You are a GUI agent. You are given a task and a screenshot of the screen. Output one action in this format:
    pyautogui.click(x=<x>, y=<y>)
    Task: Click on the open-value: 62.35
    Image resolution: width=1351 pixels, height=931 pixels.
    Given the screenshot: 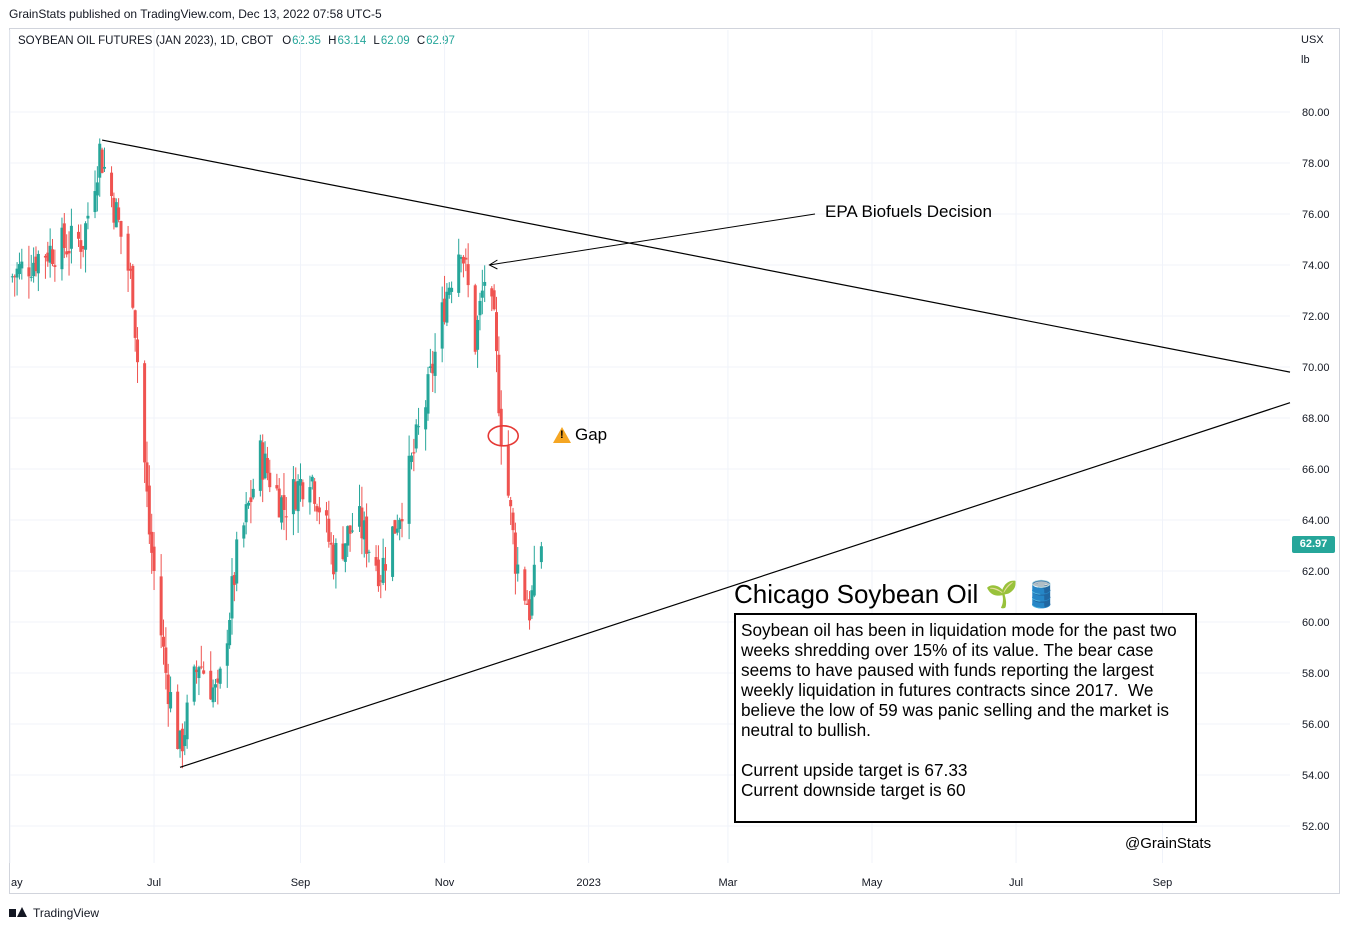 What is the action you would take?
    pyautogui.click(x=306, y=41)
    